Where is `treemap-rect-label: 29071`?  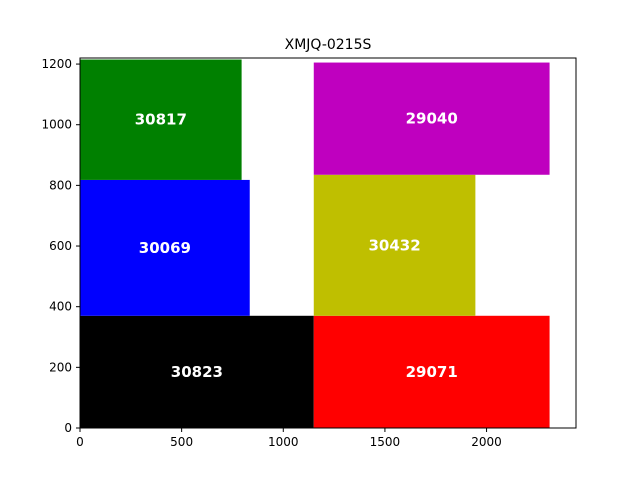
treemap-rect-label: 29071 is located at coordinates (432, 372).